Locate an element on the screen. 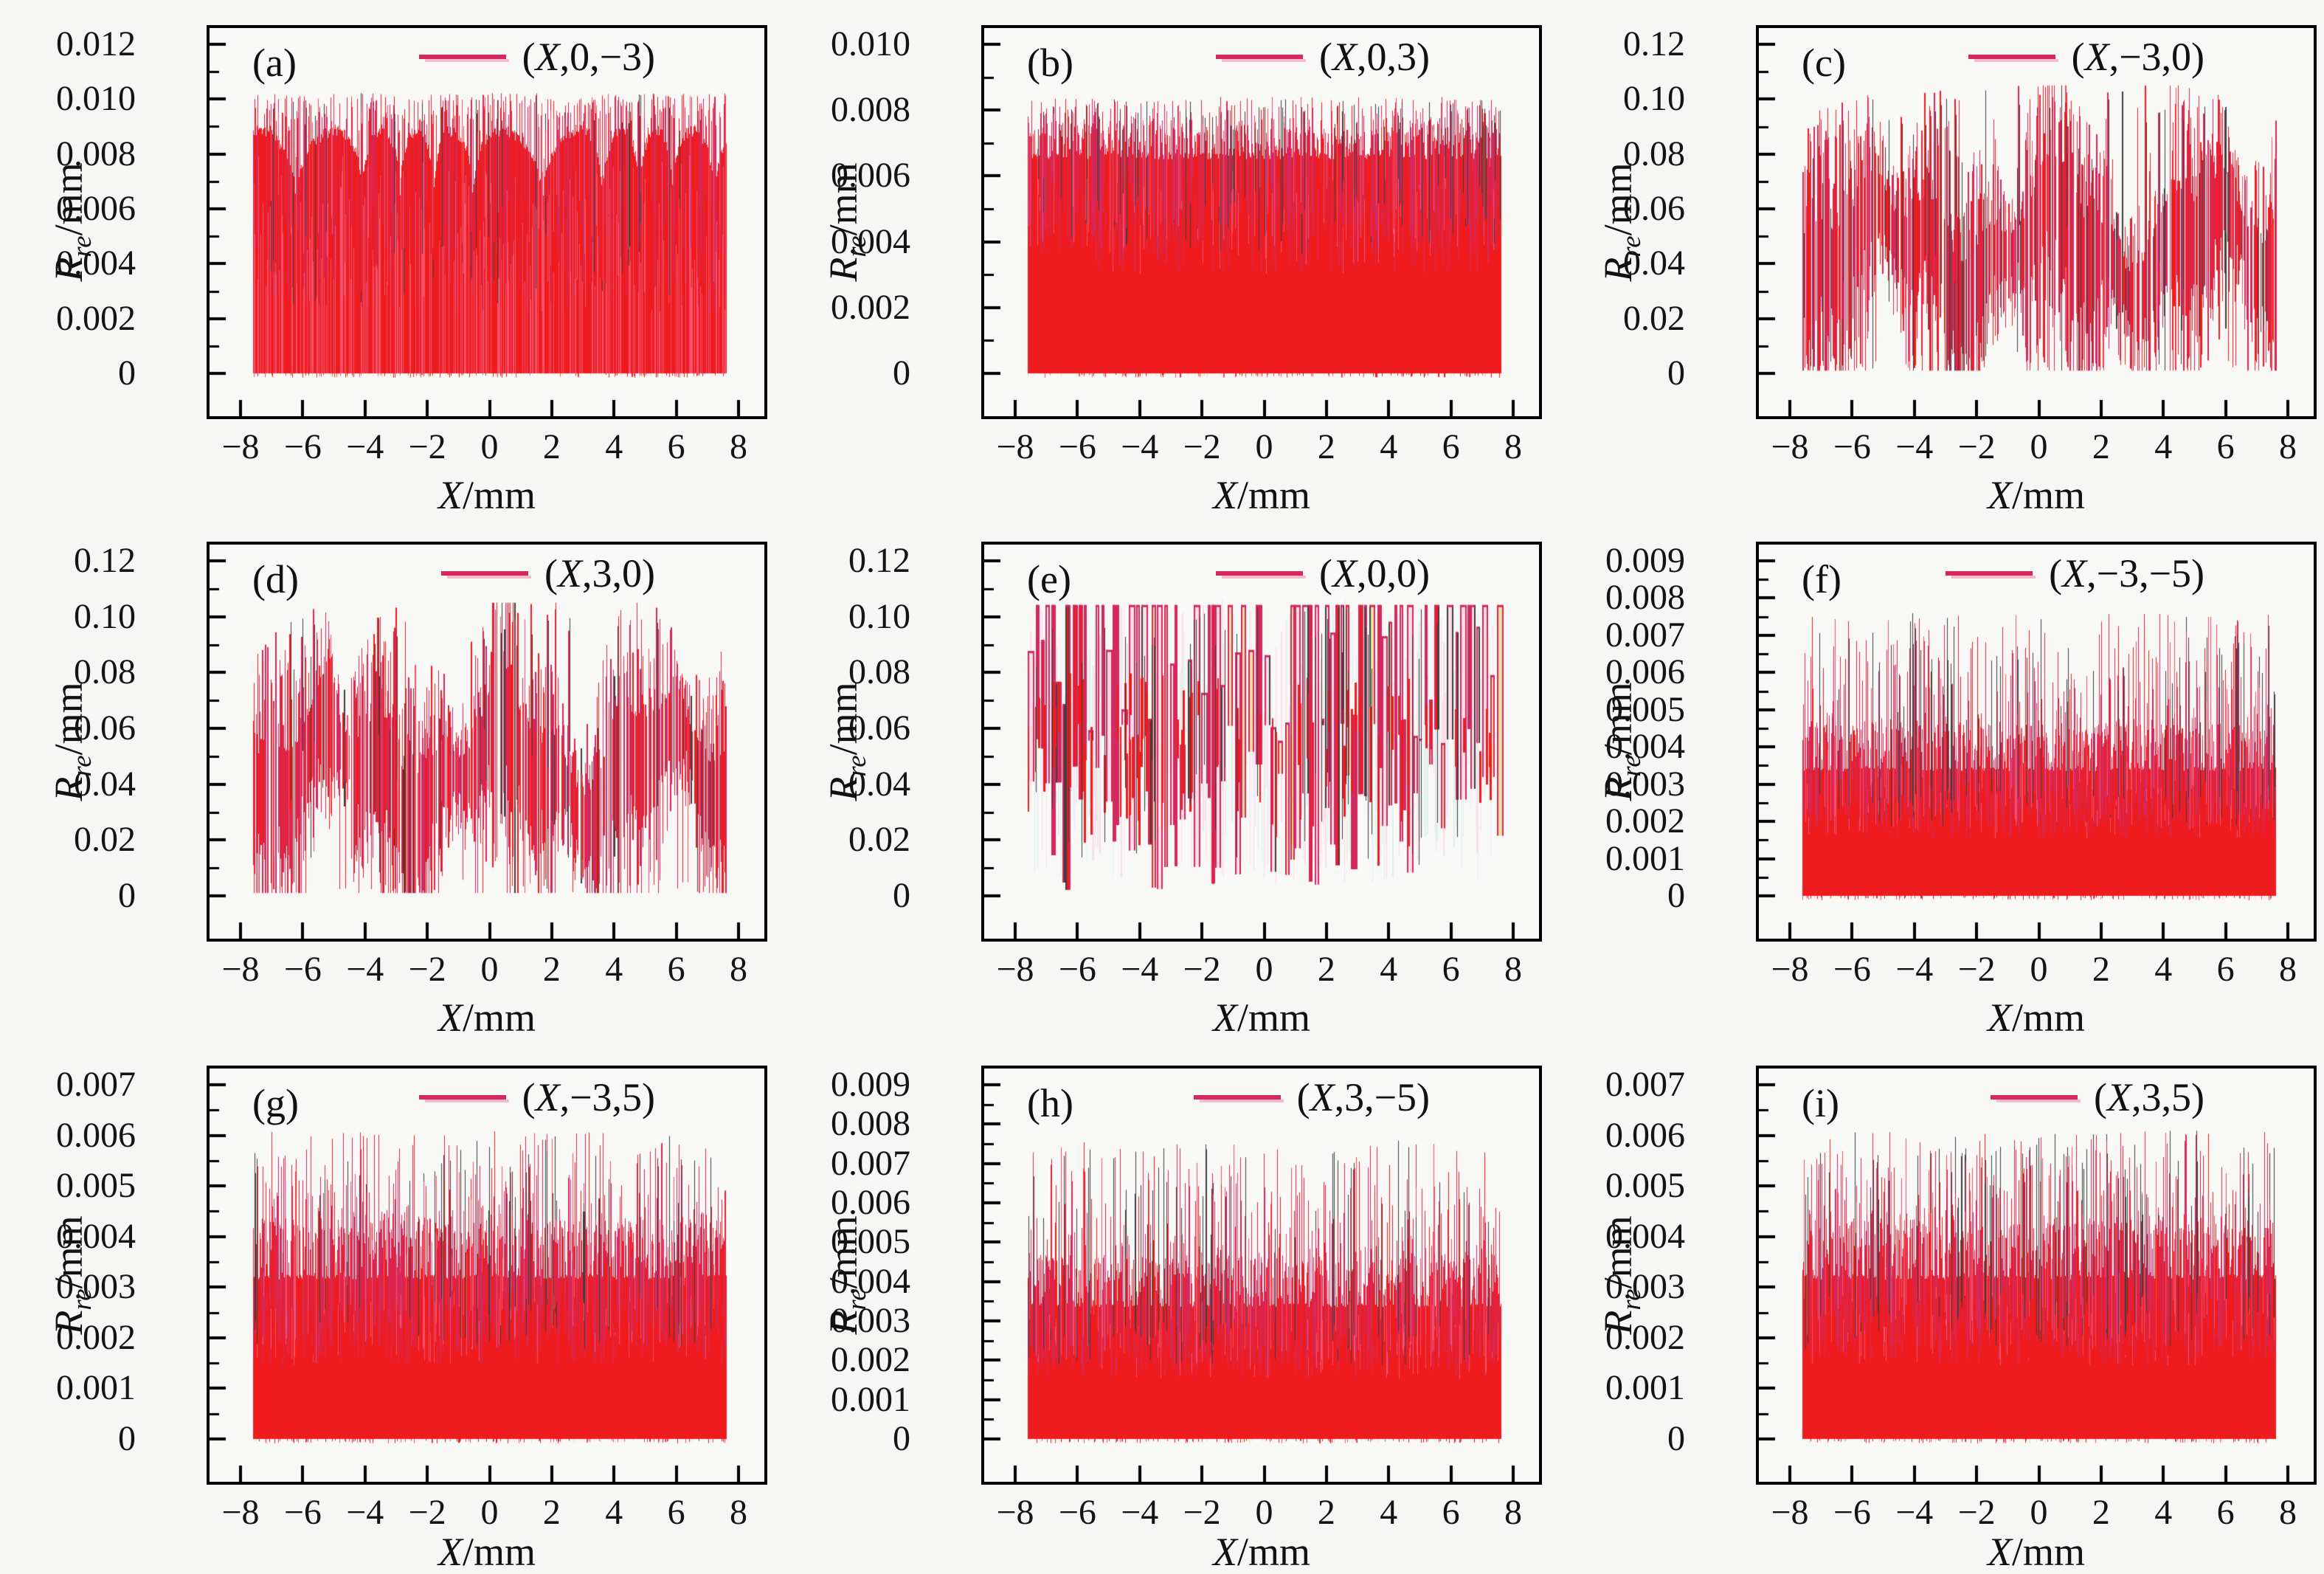  y-axis-label: Rre/mm is located at coordinates (71, 741).